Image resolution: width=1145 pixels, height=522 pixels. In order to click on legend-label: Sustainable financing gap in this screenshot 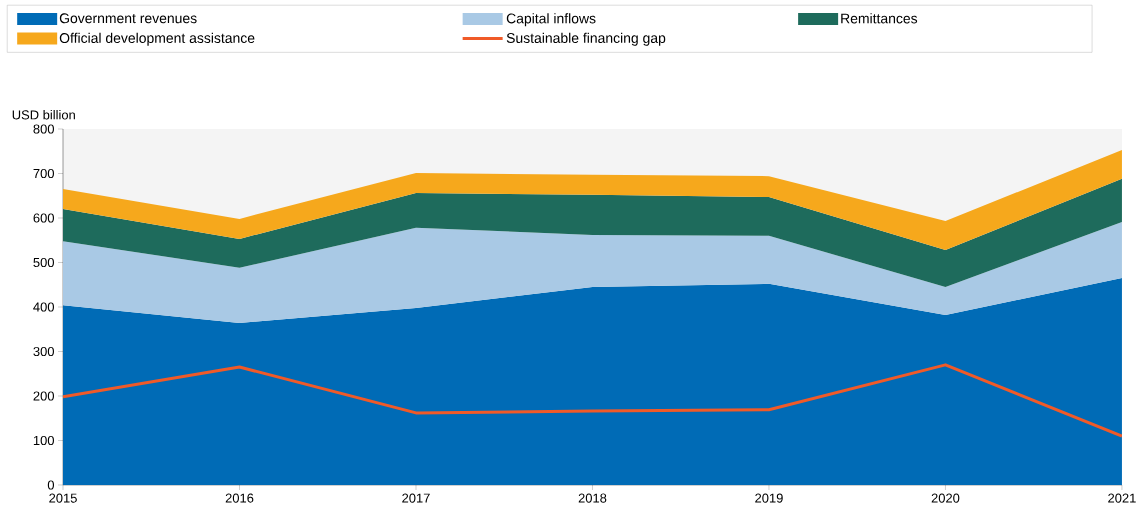, I will do `click(586, 39)`.